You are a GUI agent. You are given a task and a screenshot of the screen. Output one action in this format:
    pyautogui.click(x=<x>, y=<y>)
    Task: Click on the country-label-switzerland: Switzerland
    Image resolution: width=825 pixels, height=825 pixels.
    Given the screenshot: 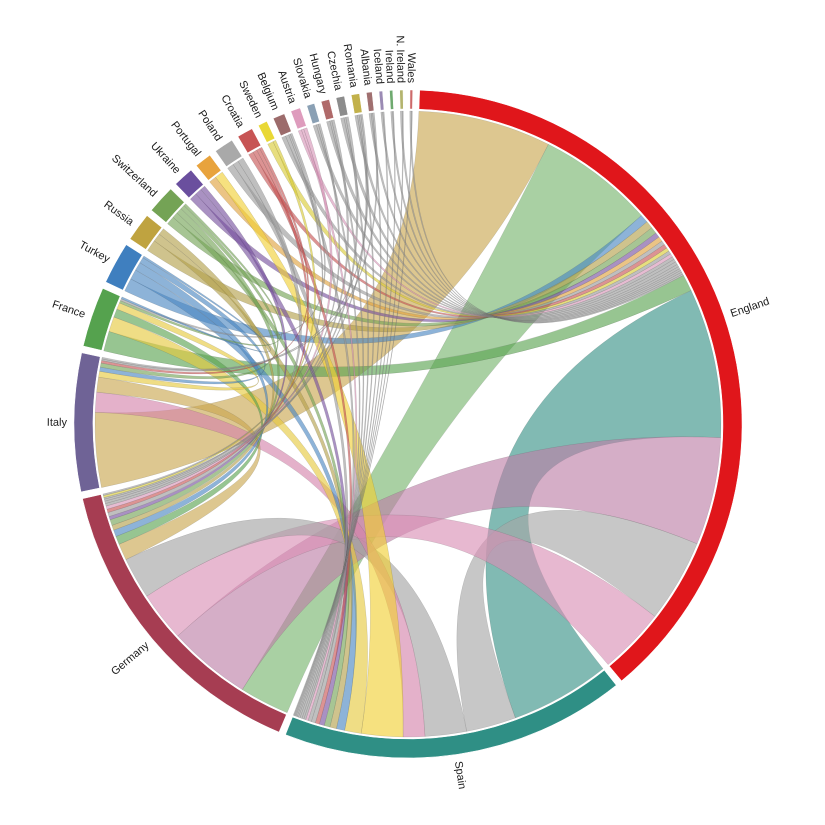 What is the action you would take?
    pyautogui.click(x=134, y=175)
    